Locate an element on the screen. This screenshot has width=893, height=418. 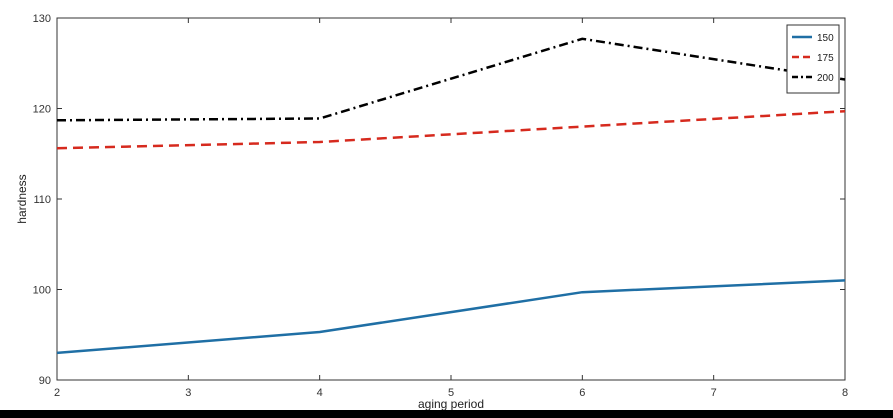
x-tick-label: 6 is located at coordinates (582, 393).